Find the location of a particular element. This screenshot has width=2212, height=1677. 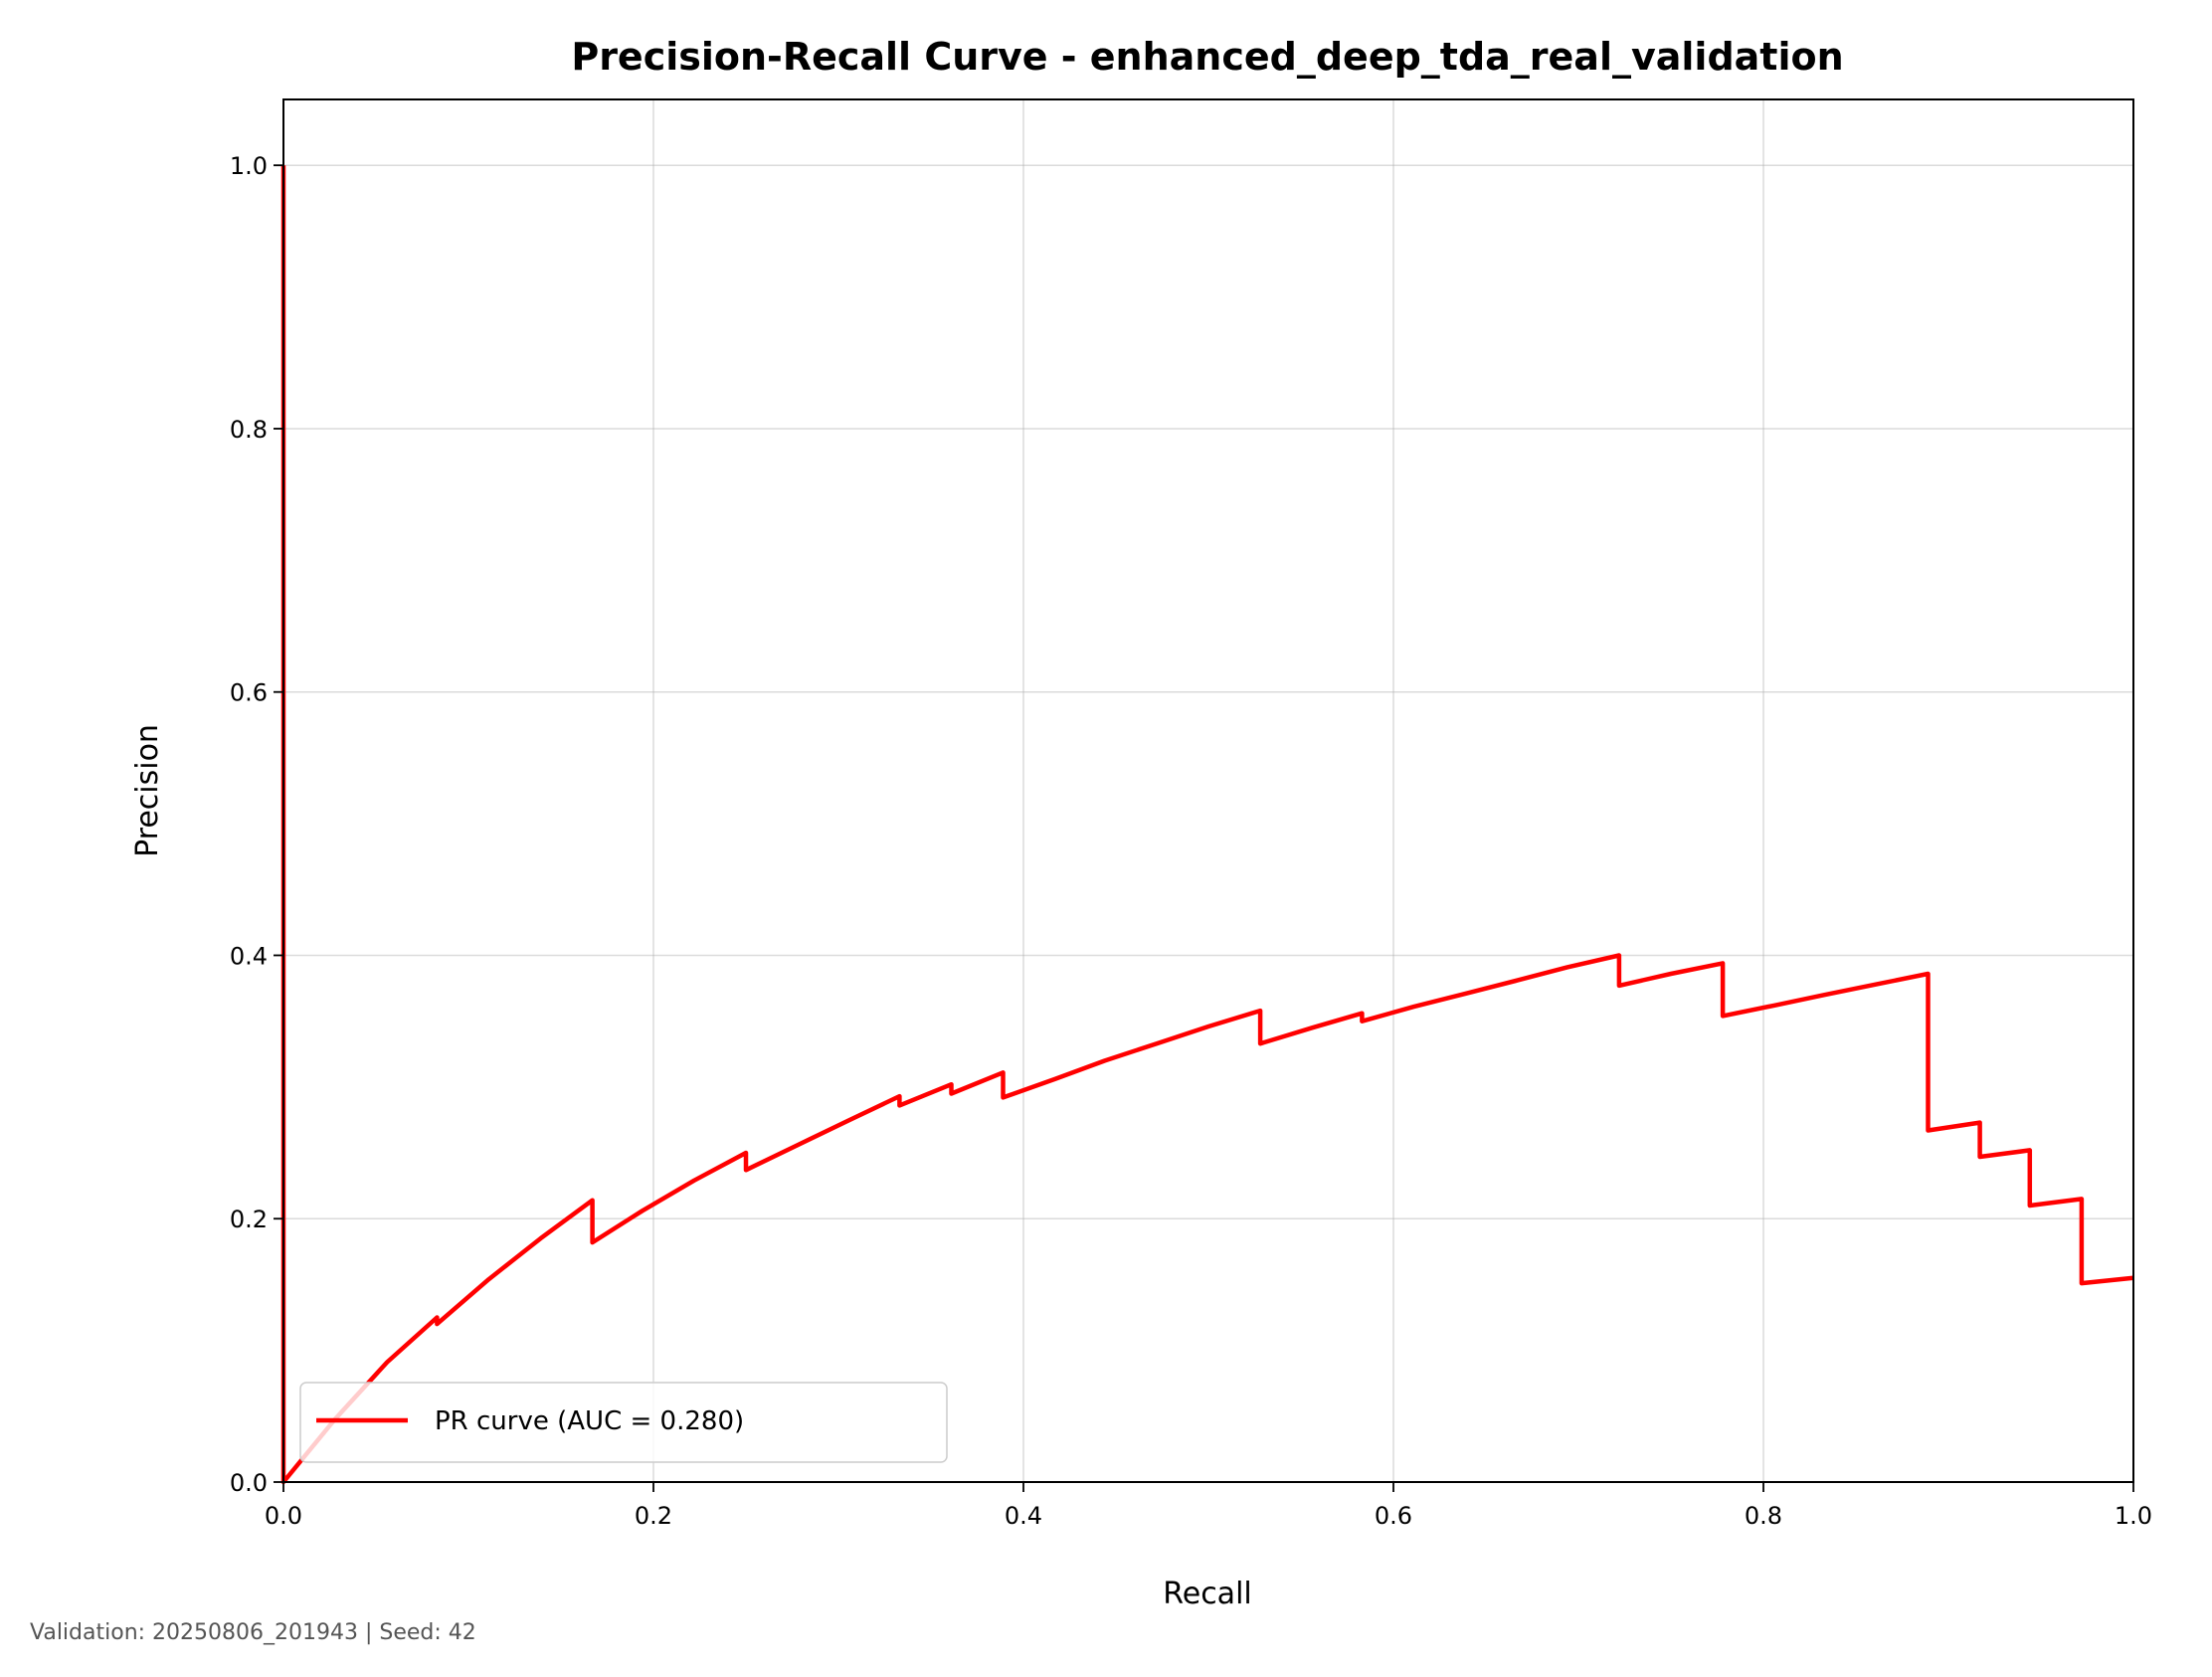

y-tick-label: 0.6 is located at coordinates (249, 693).